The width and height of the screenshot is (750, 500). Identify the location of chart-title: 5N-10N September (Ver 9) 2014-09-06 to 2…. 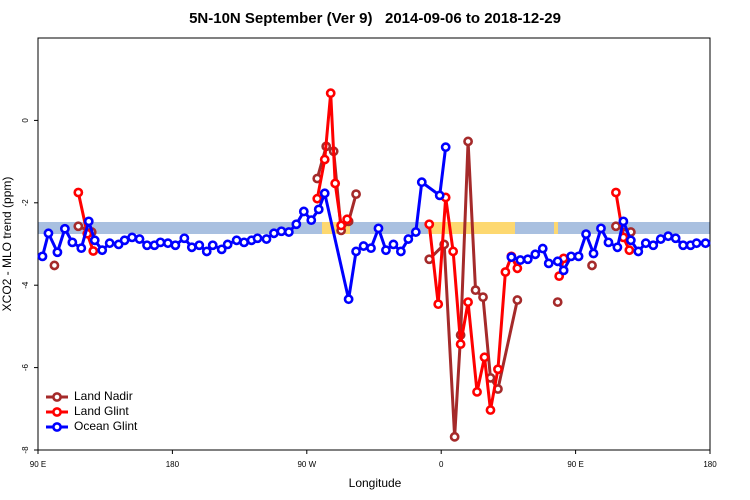
(375, 18).